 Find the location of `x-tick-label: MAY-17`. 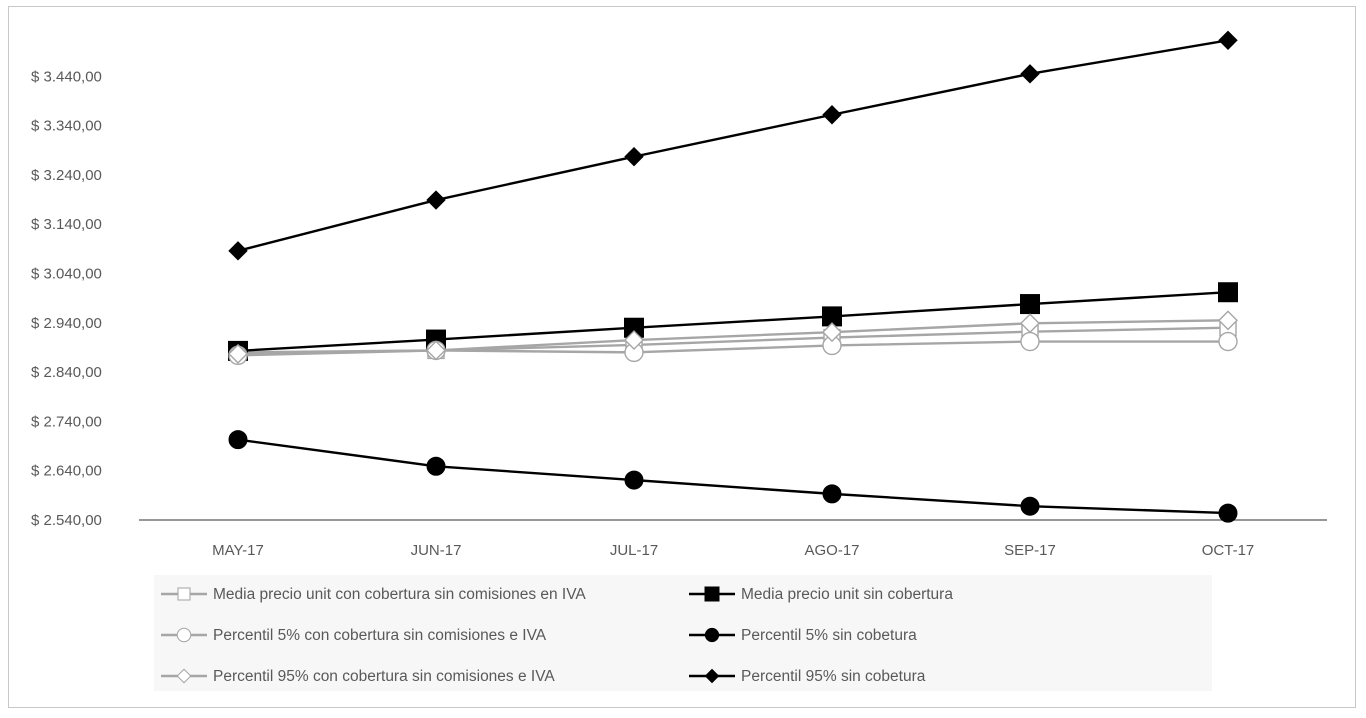

x-tick-label: MAY-17 is located at coordinates (238, 550).